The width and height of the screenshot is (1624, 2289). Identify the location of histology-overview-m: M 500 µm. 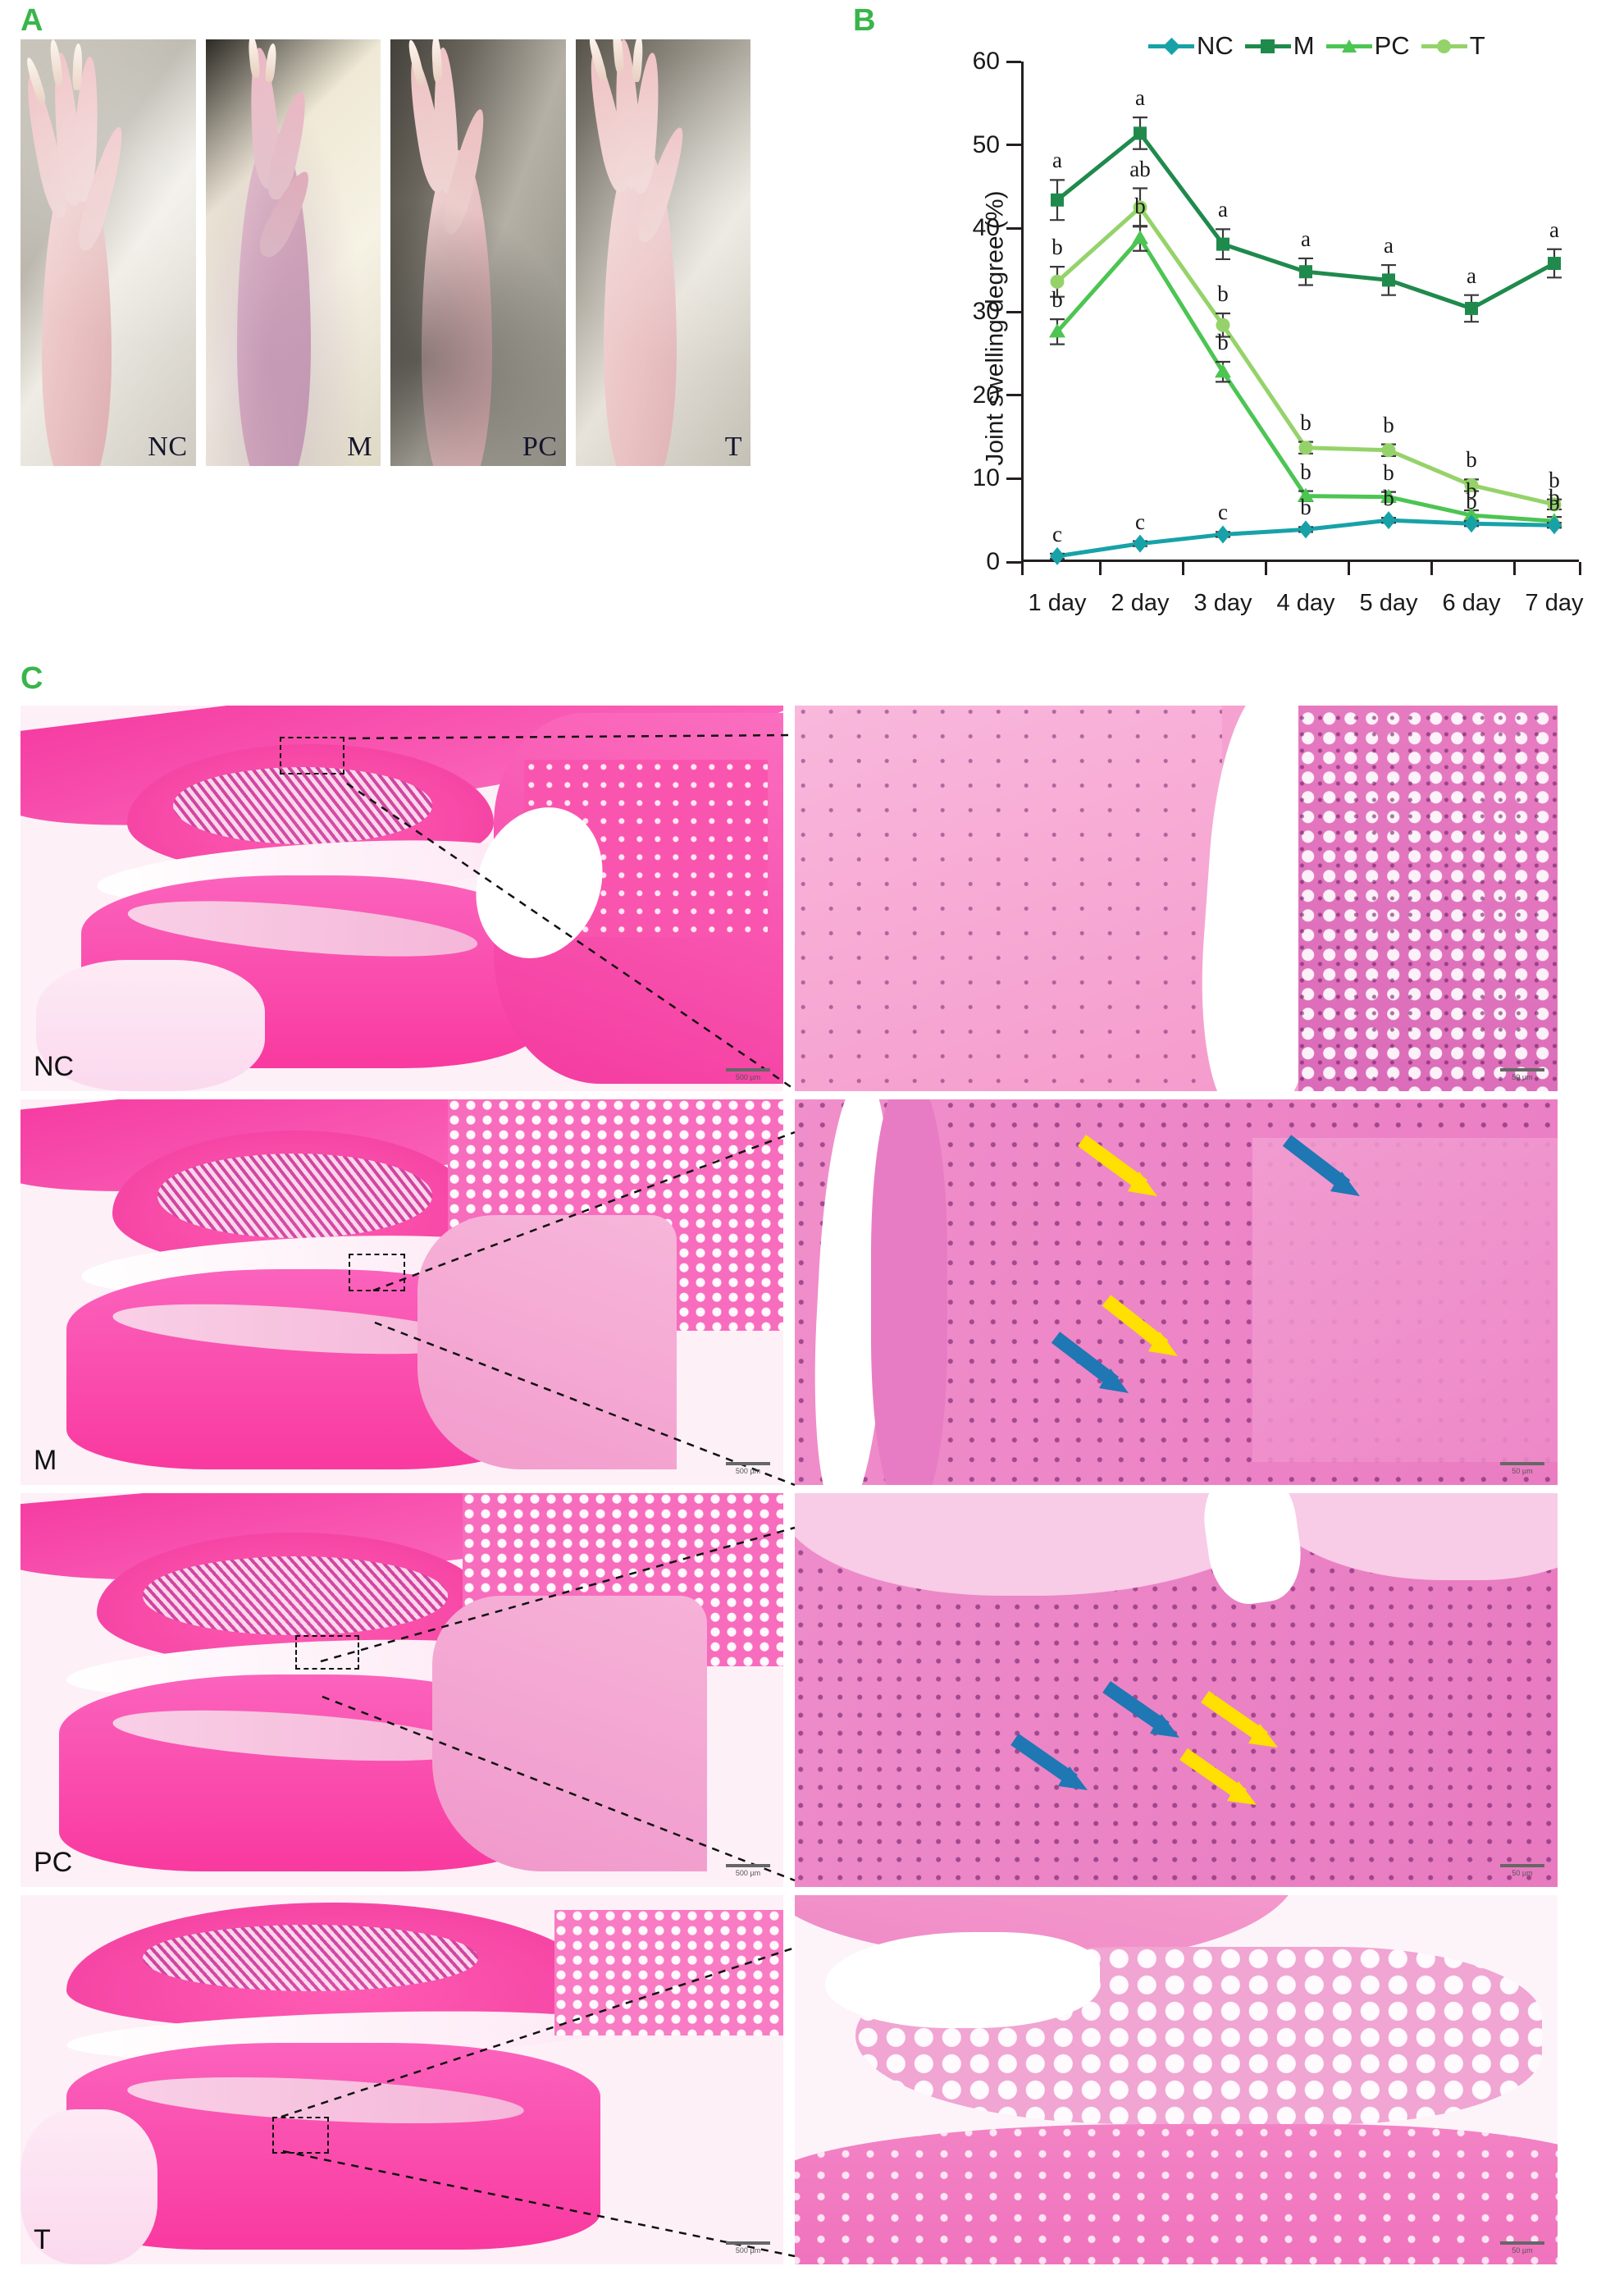
(402, 1292).